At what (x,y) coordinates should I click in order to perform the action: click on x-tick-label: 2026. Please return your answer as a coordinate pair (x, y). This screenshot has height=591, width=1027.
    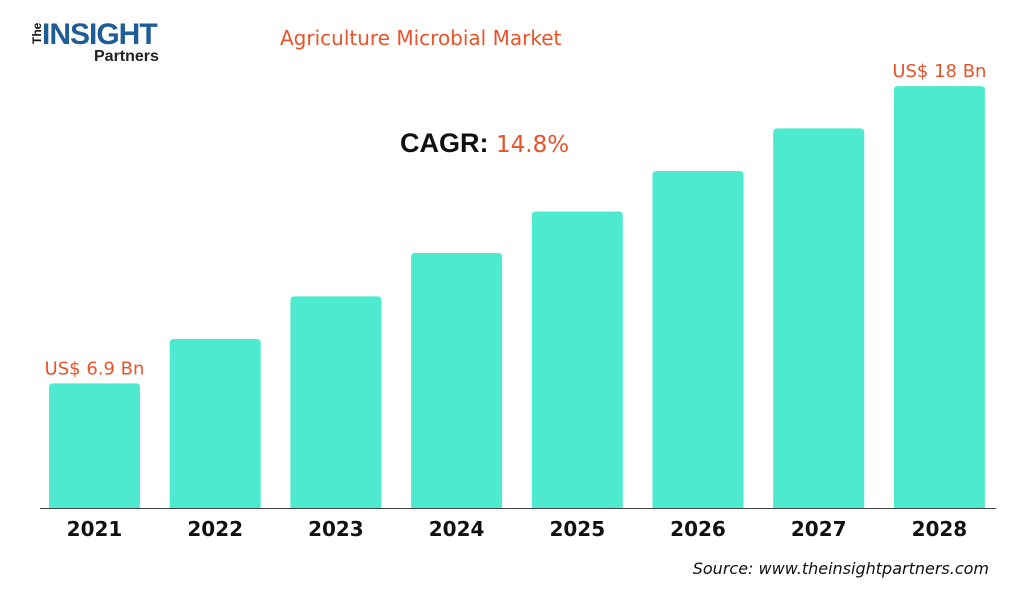
    Looking at the image, I should click on (698, 529).